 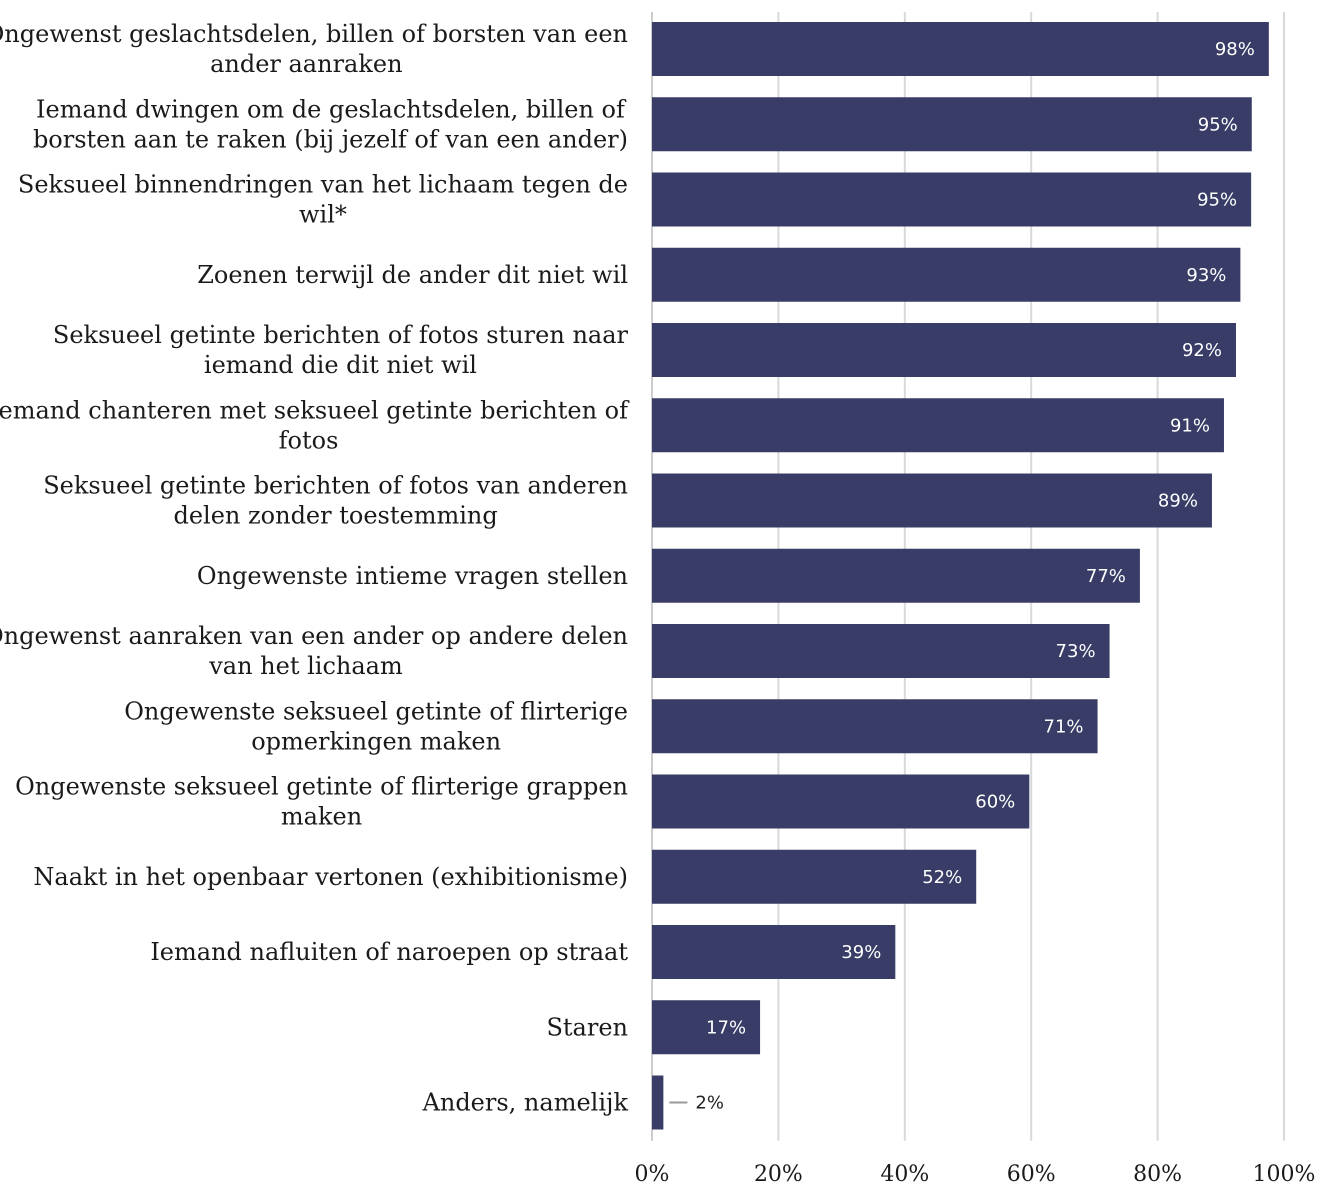 I want to click on category-label: van het lichaam, so click(x=305, y=666).